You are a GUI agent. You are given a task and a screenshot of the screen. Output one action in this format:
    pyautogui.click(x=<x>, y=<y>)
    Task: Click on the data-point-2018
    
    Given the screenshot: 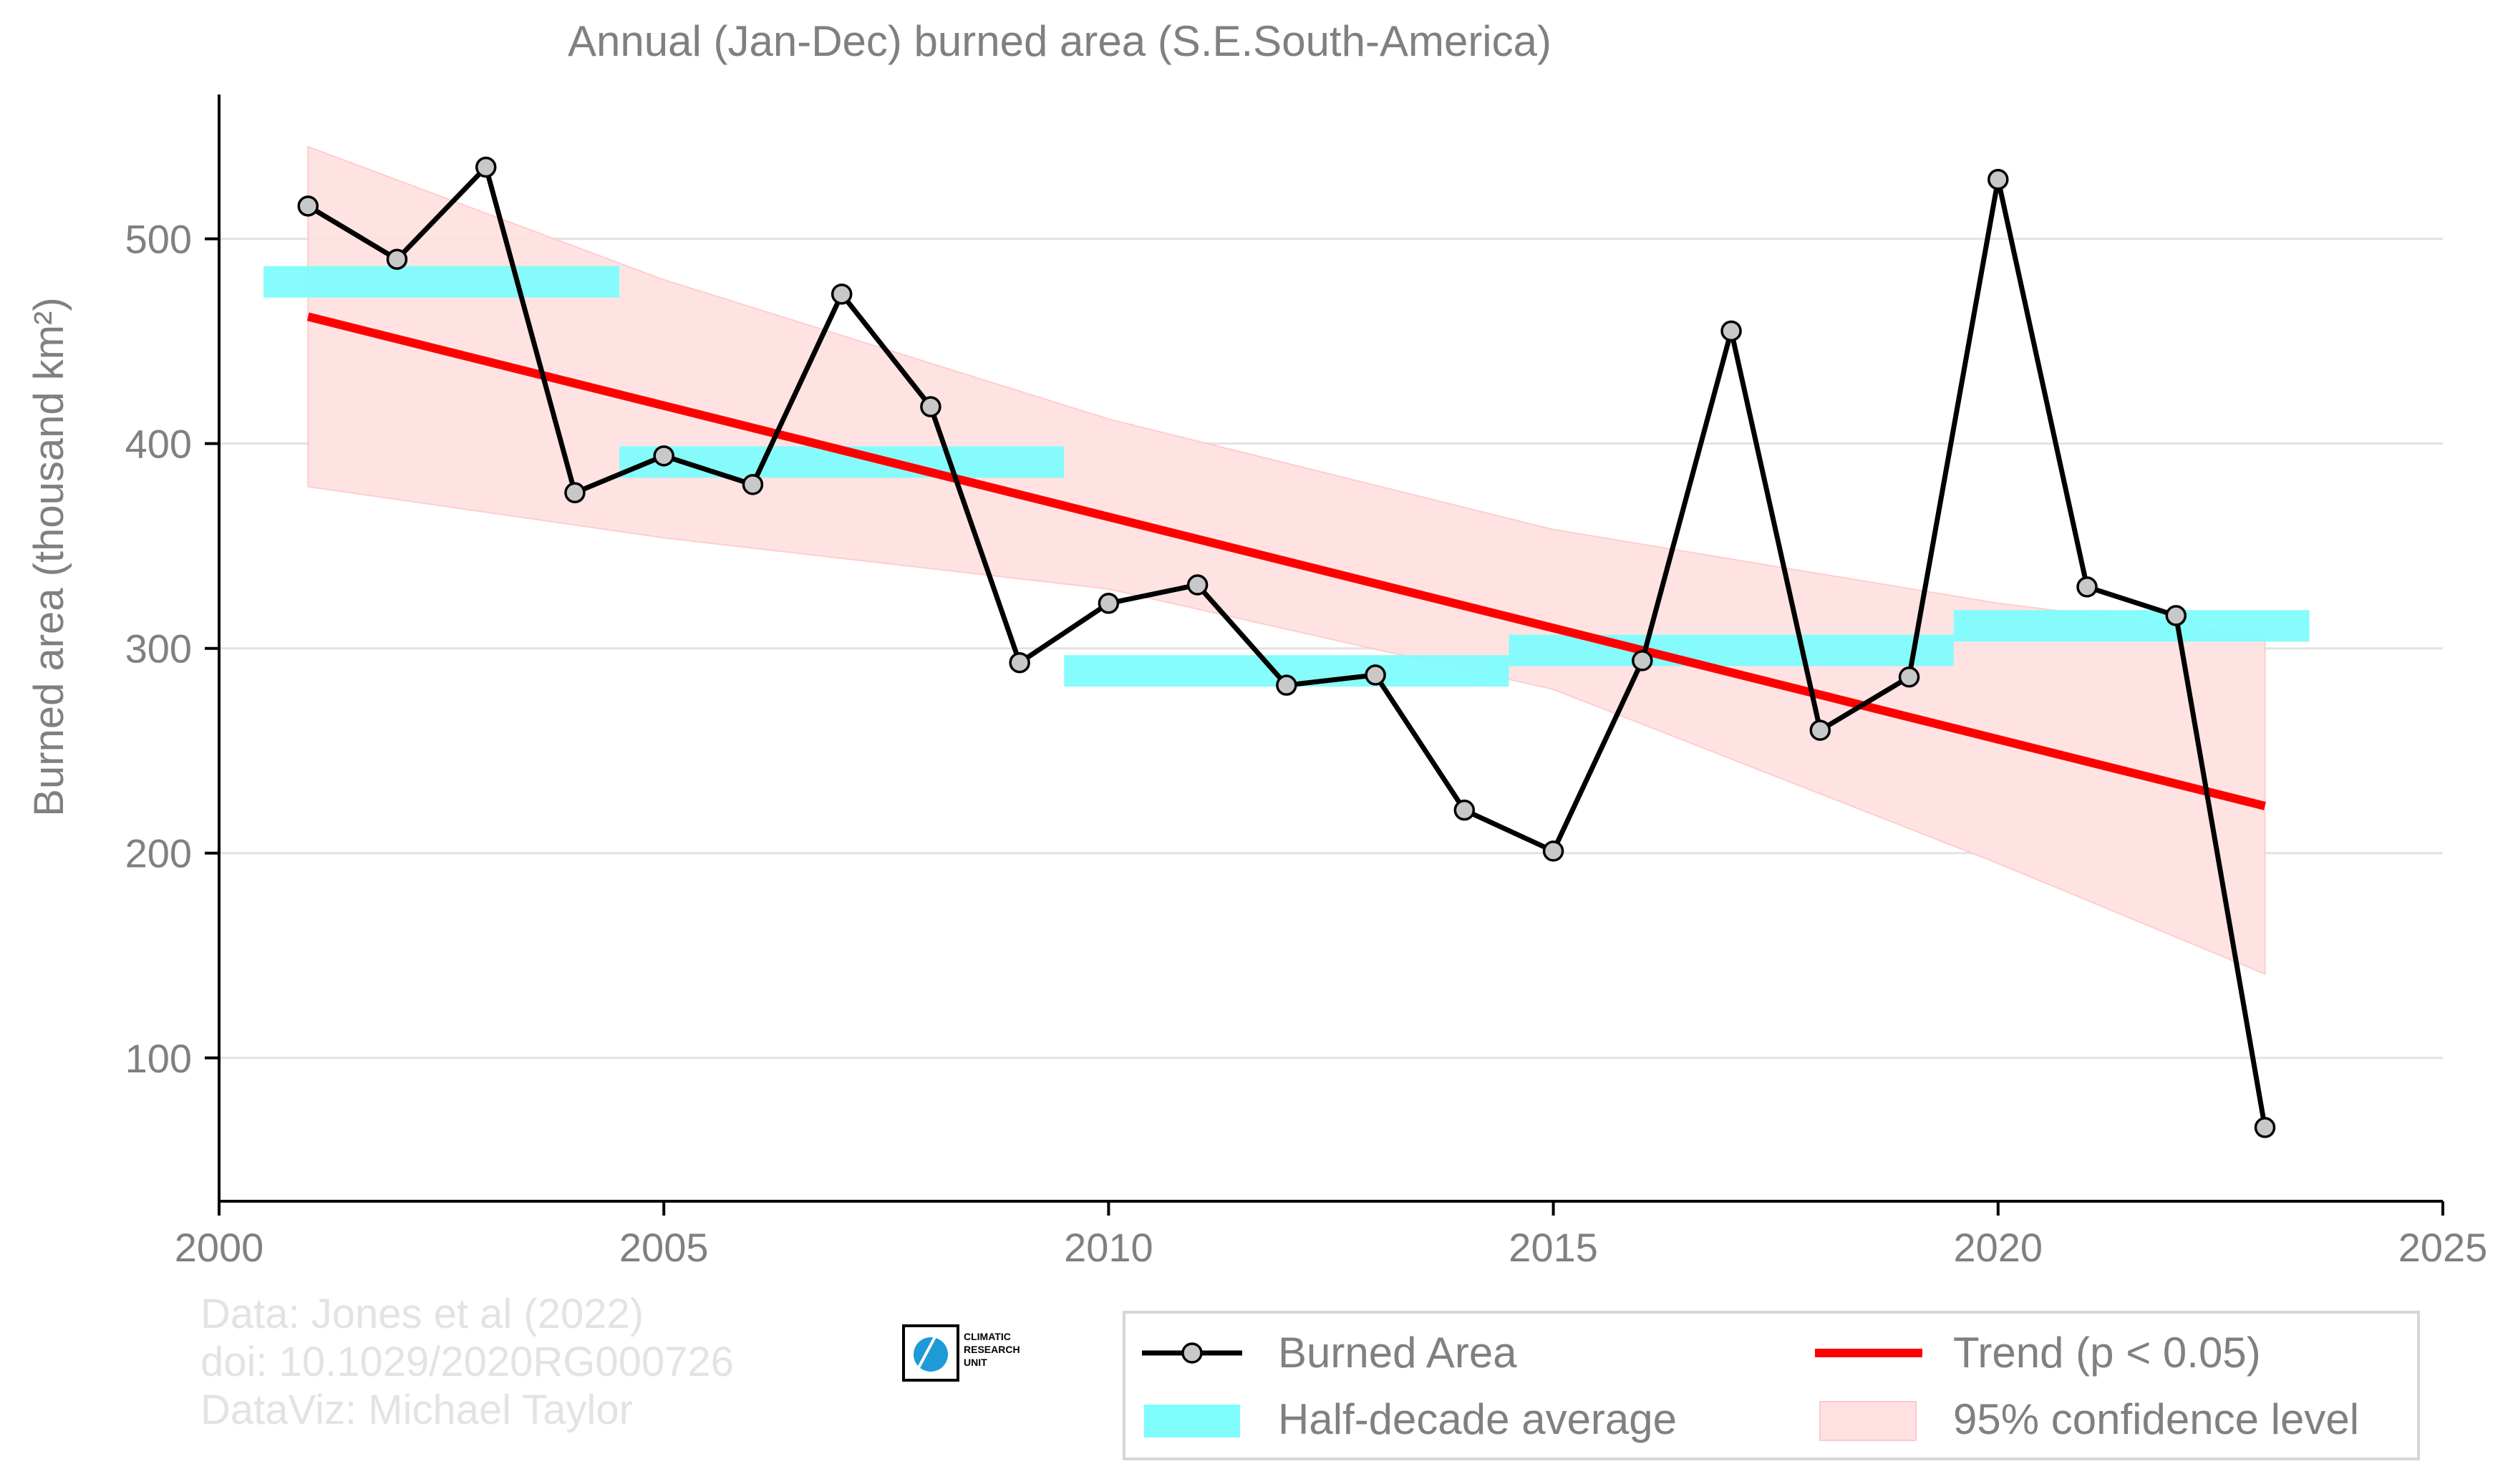 What is the action you would take?
    pyautogui.click(x=1820, y=730)
    